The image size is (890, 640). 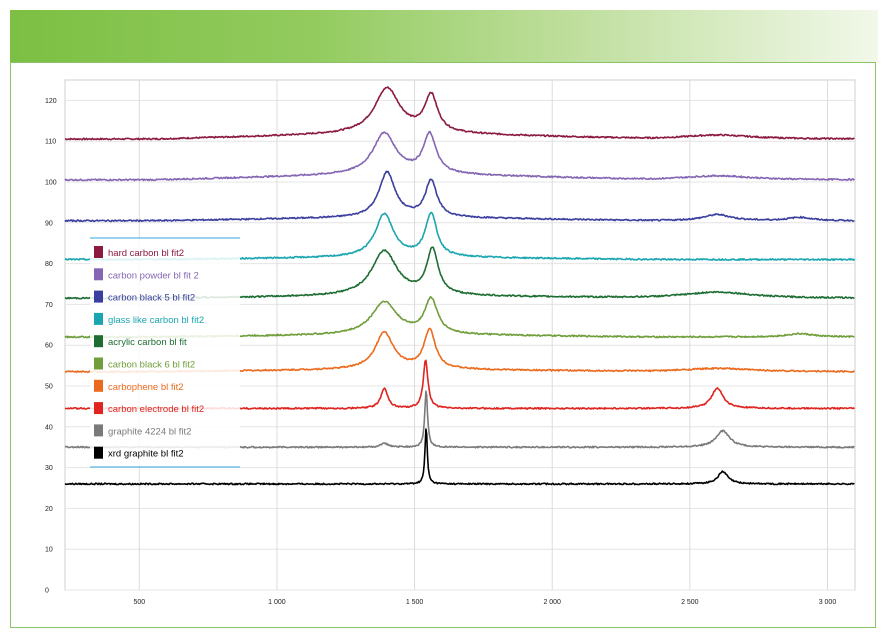 I want to click on y-tick-label: 110, so click(x=50, y=142).